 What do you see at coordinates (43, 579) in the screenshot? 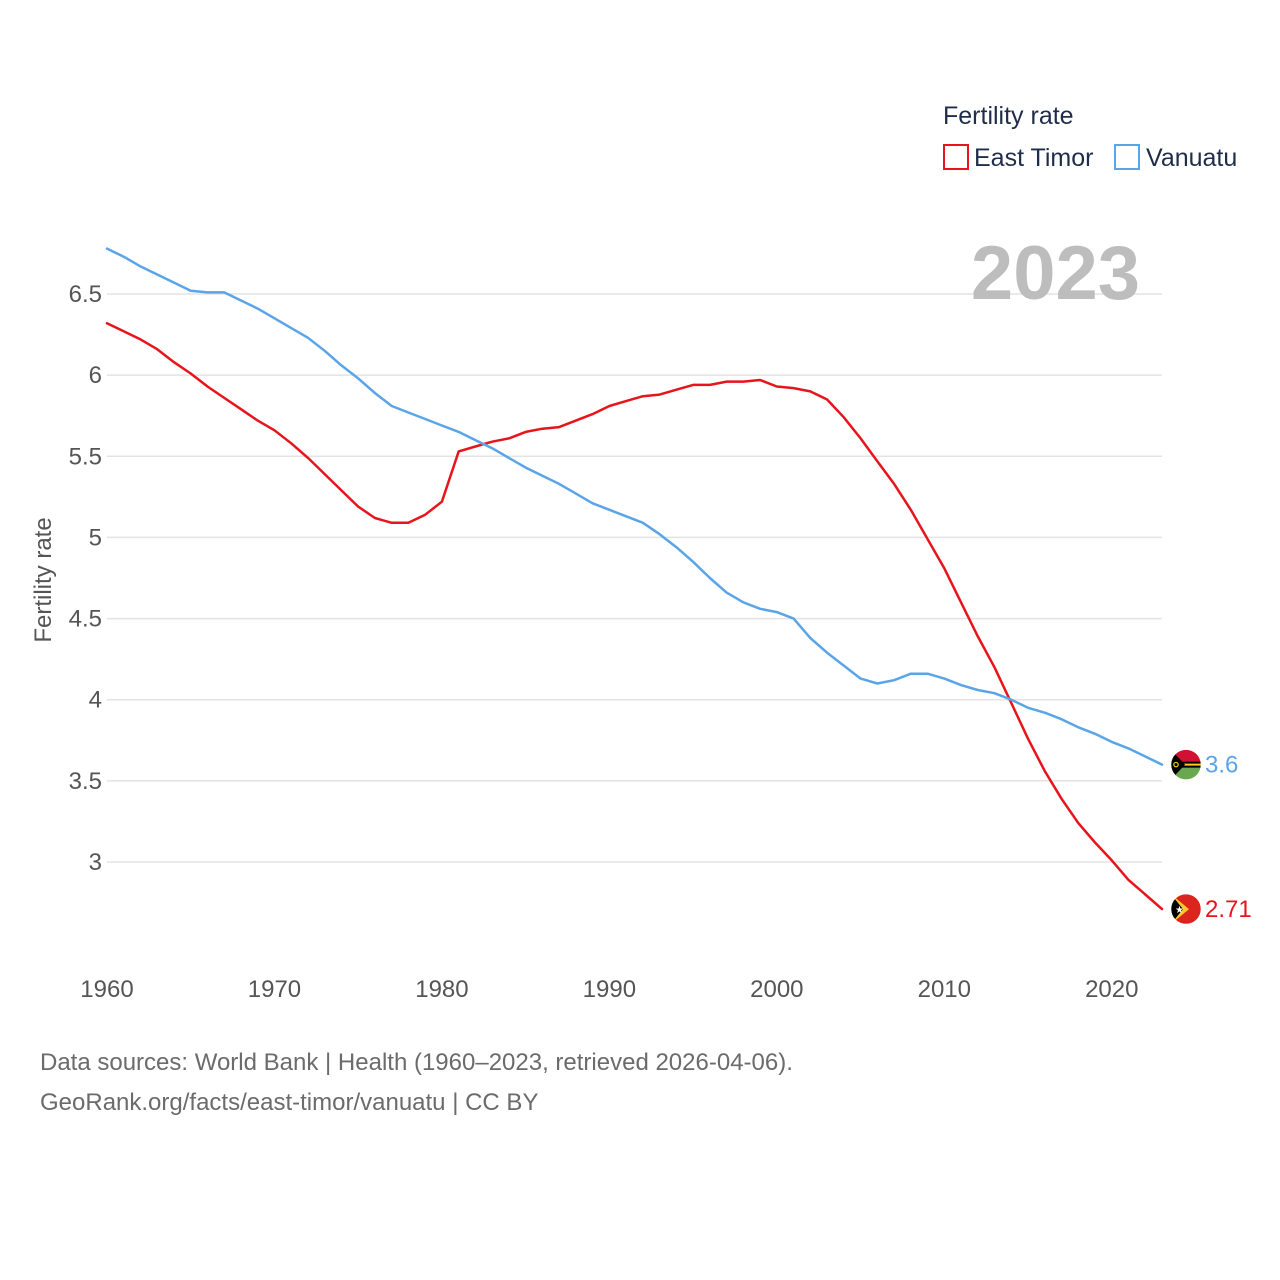
I see `y-axis-title: Fertility rate` at bounding box center [43, 579].